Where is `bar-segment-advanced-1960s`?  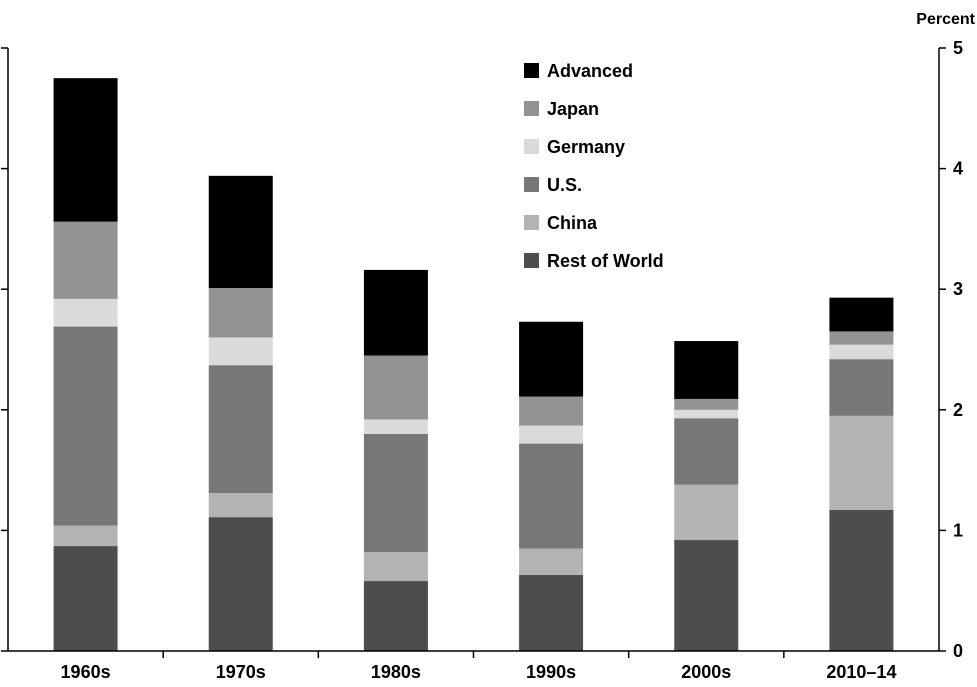
bar-segment-advanced-1960s is located at coordinates (85, 150).